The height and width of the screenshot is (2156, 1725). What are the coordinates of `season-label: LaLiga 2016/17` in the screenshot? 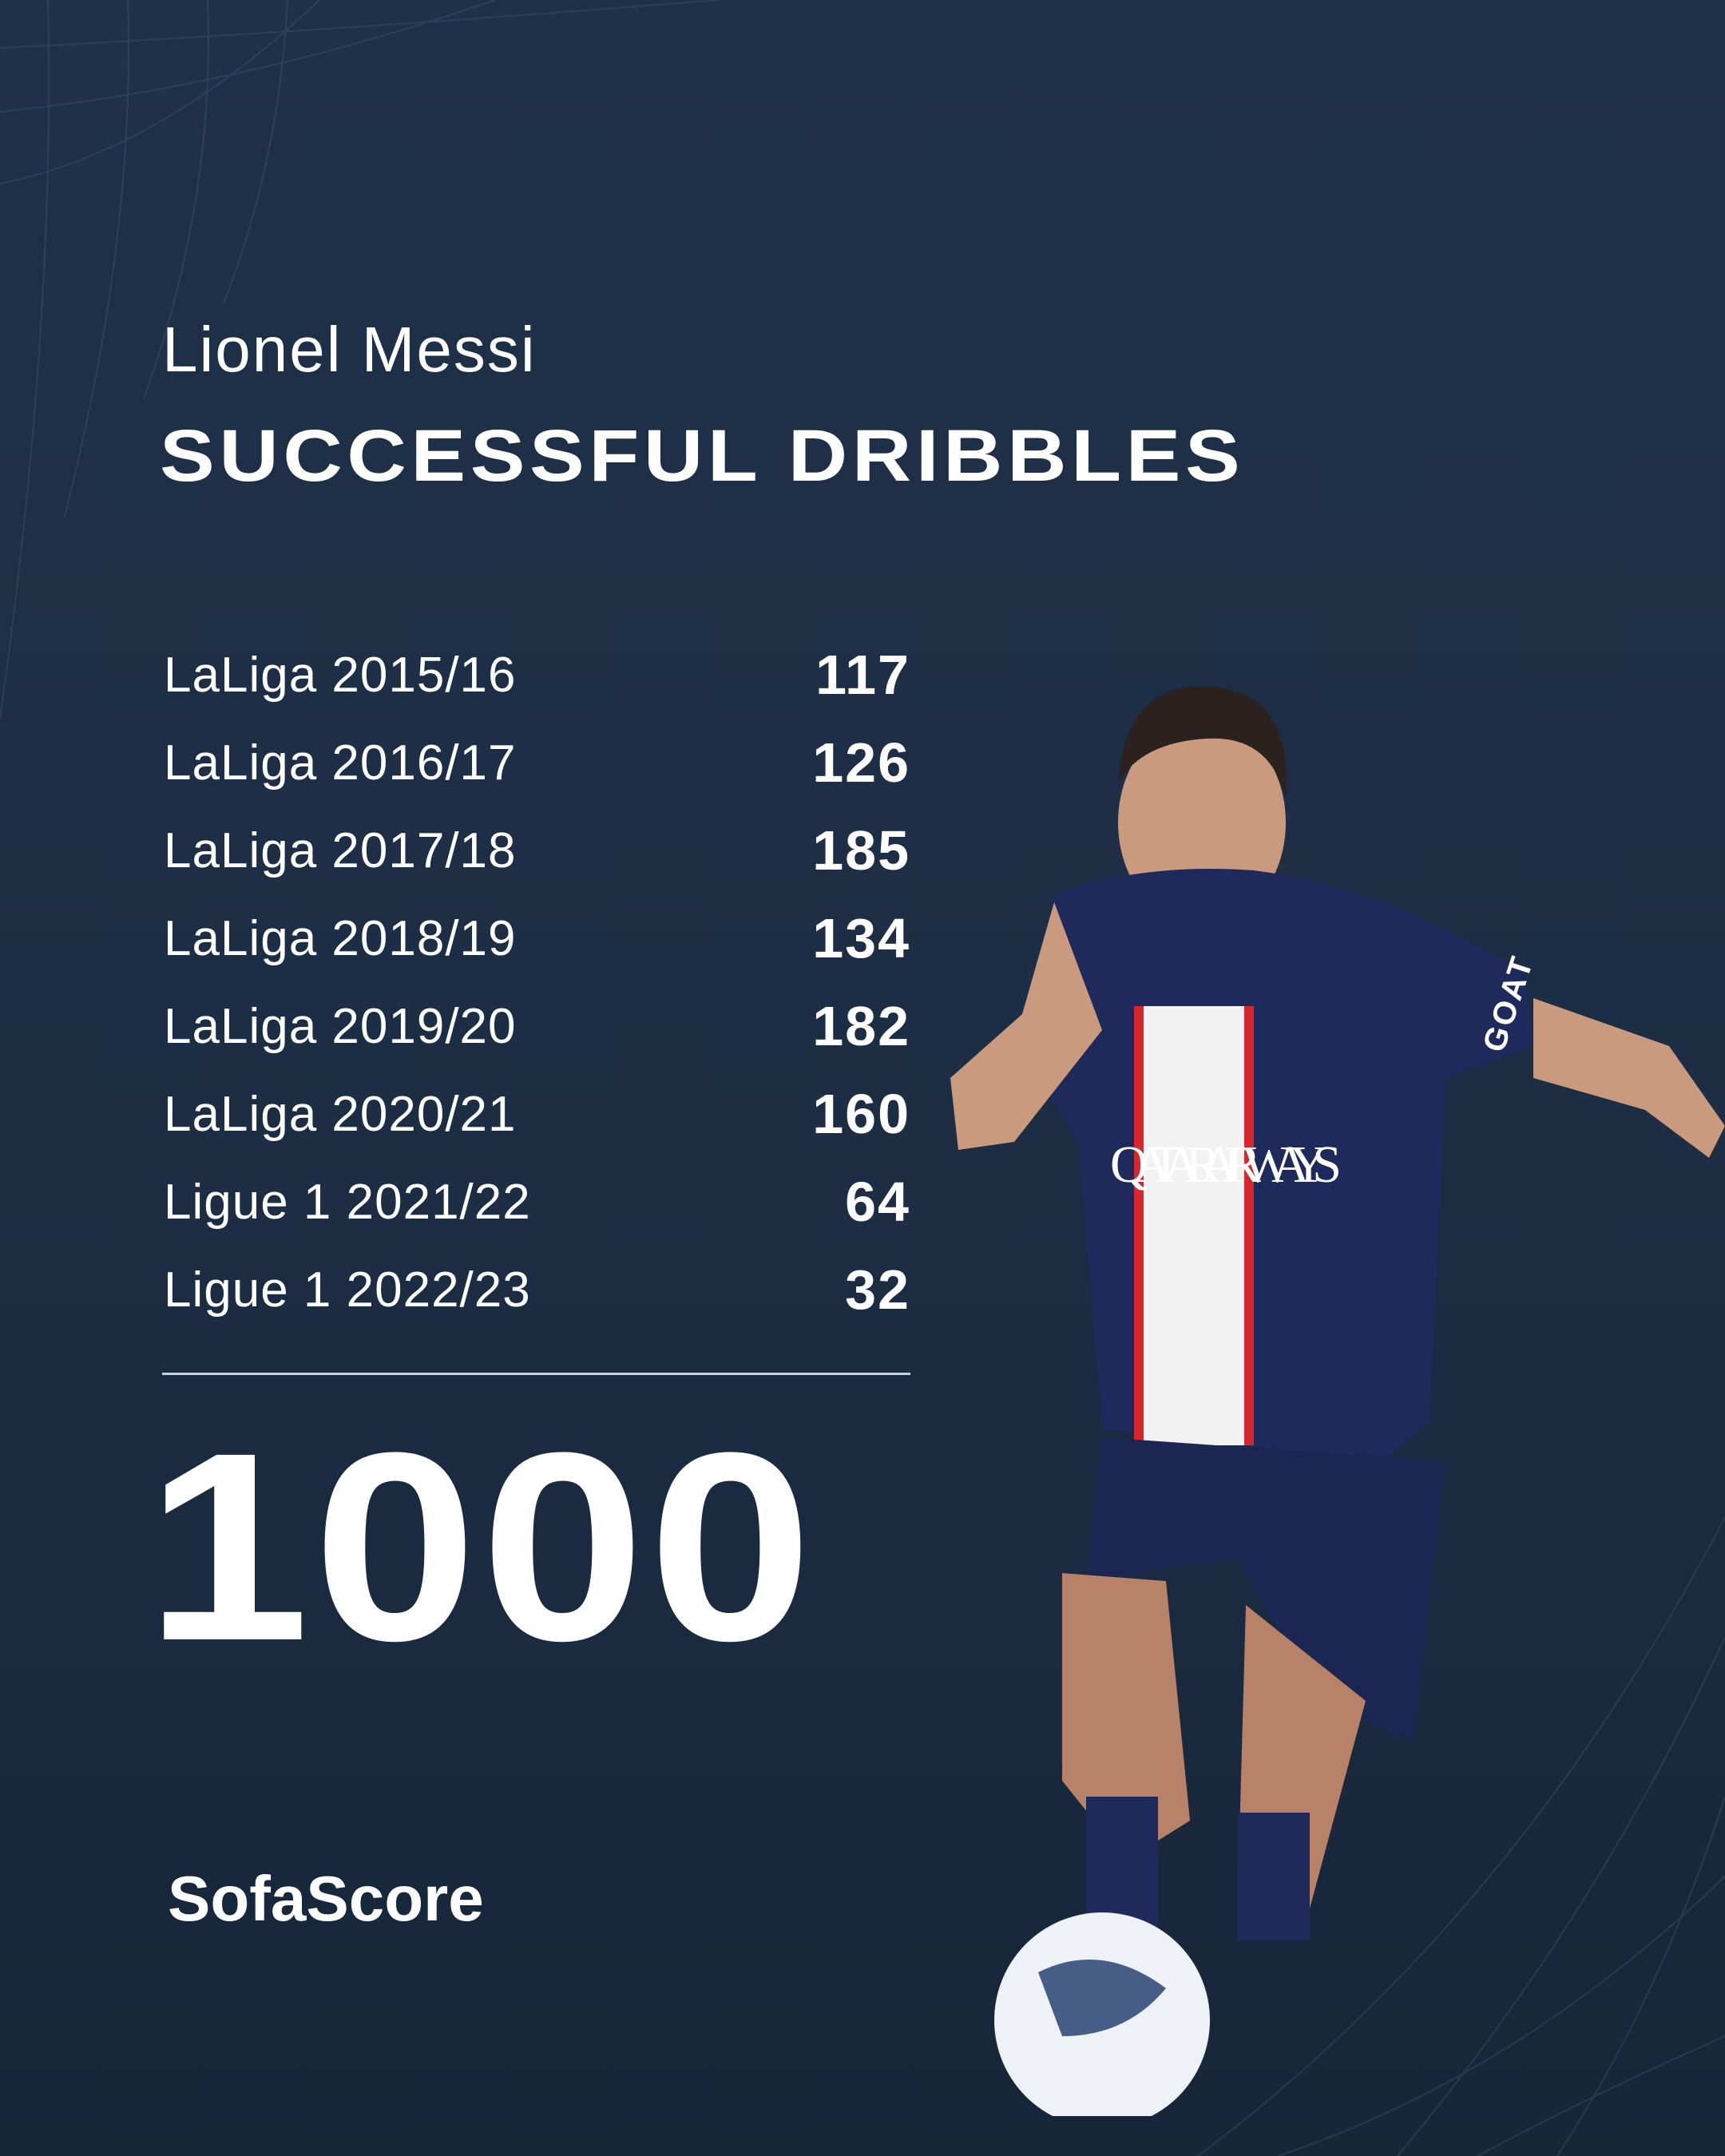 It's located at (341, 763).